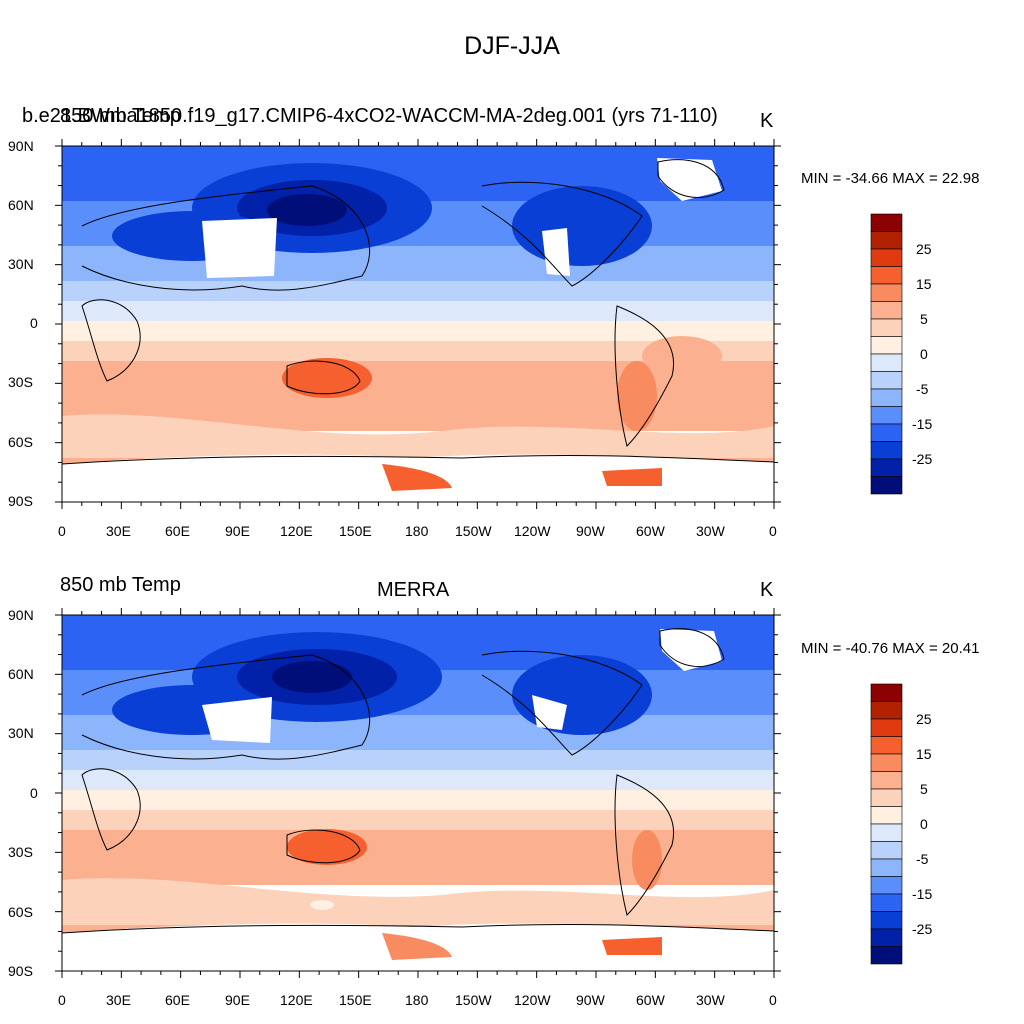  Describe the element at coordinates (120, 116) in the screenshot. I see `panel1-variable-title: 850 mb Temp` at that location.